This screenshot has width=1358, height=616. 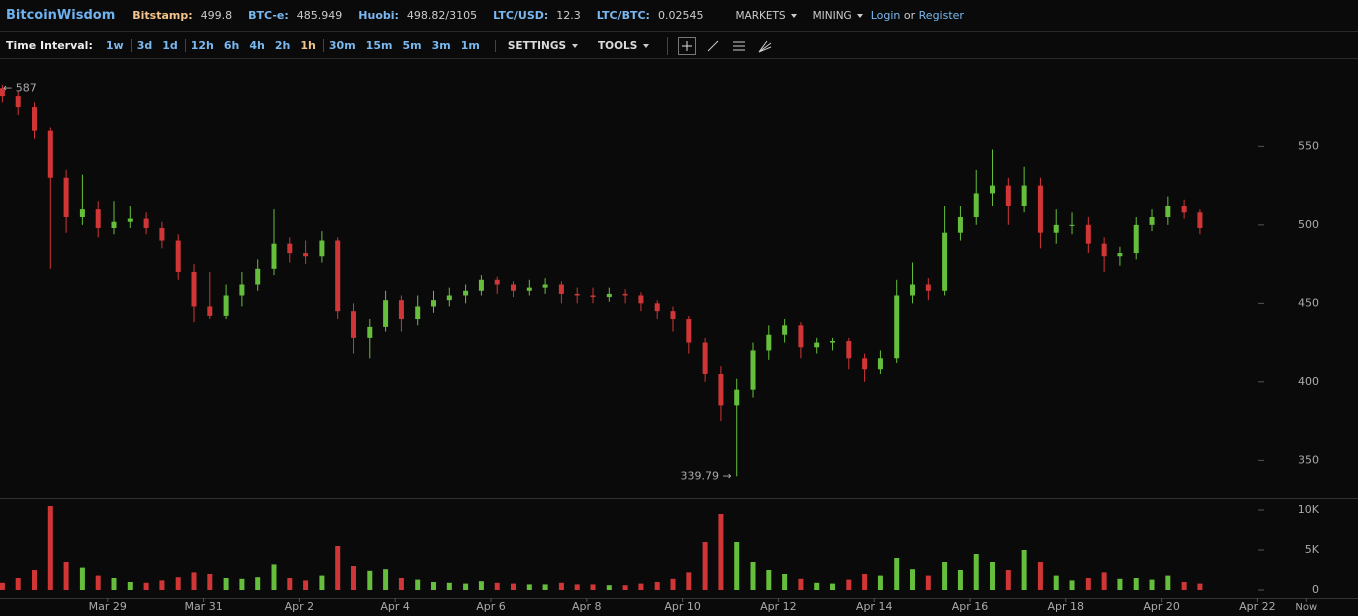 What do you see at coordinates (623, 46) in the screenshot?
I see `tools: TOOLS` at bounding box center [623, 46].